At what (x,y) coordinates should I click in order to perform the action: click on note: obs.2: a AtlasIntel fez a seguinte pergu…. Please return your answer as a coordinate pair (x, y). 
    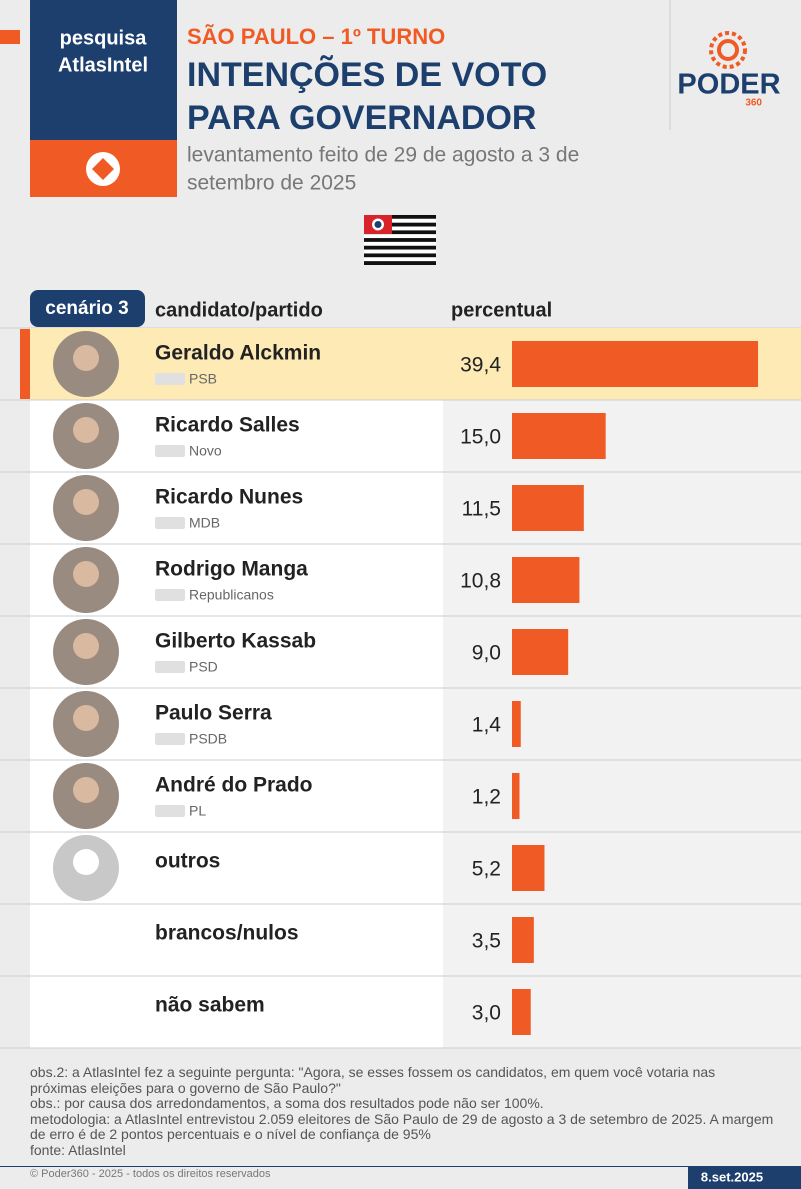
    Looking at the image, I should click on (373, 1080).